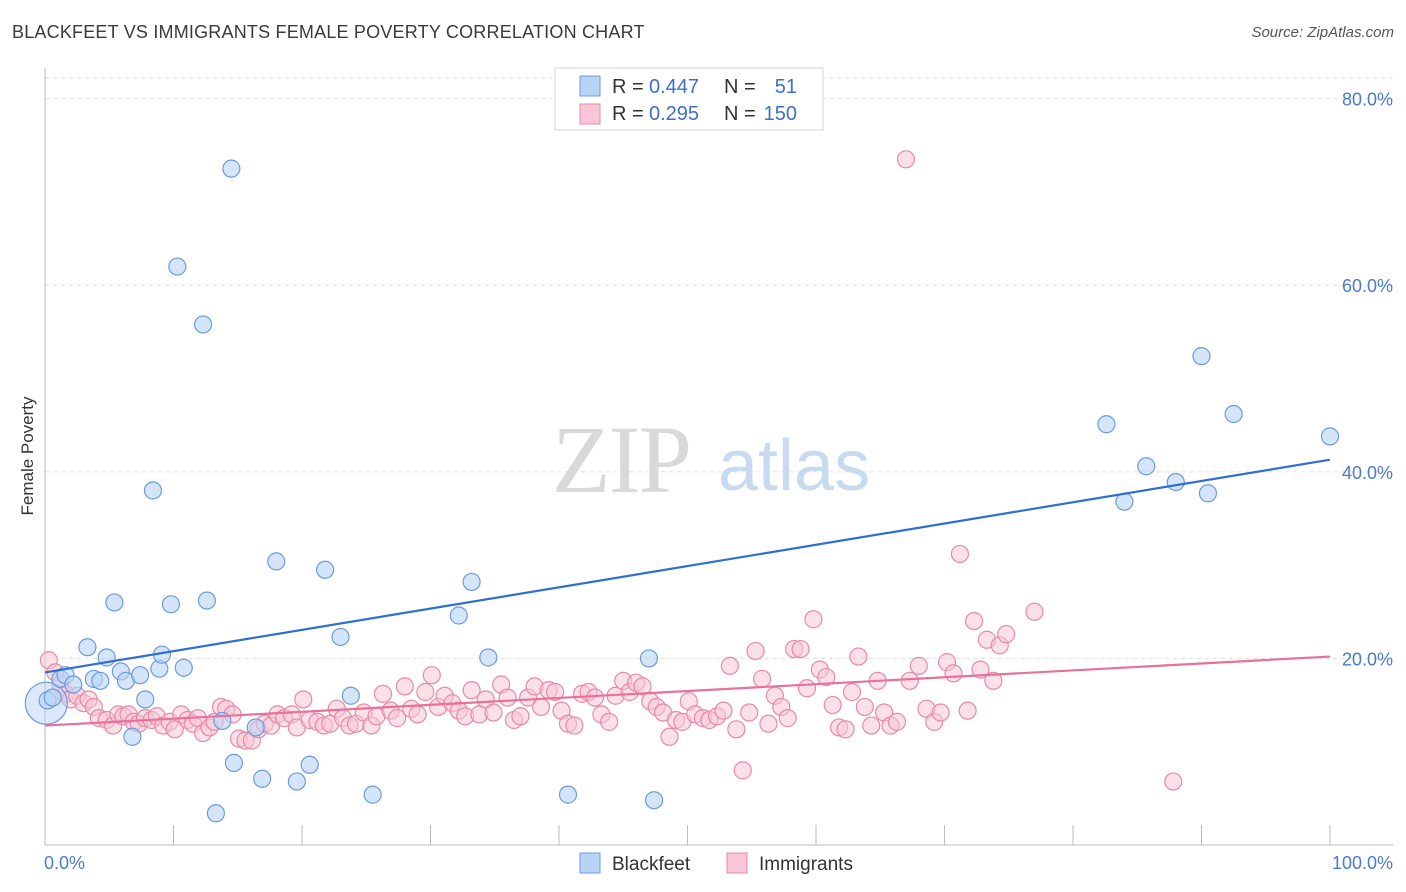  What do you see at coordinates (590, 863) in the screenshot?
I see `bottom-legend-swatch-blackfeet` at bounding box center [590, 863].